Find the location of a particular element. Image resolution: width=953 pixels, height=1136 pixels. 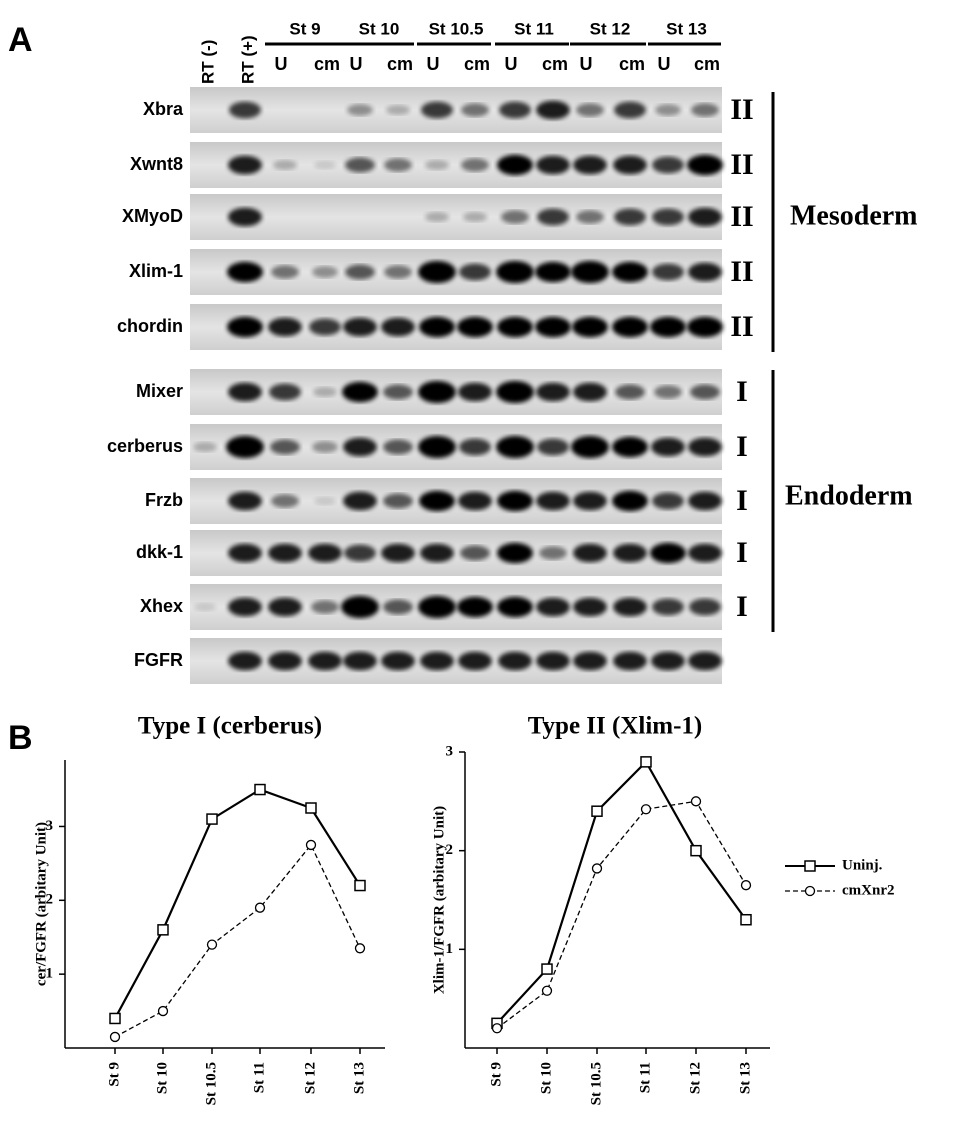

group-label: Endoderm is located at coordinates (849, 495).